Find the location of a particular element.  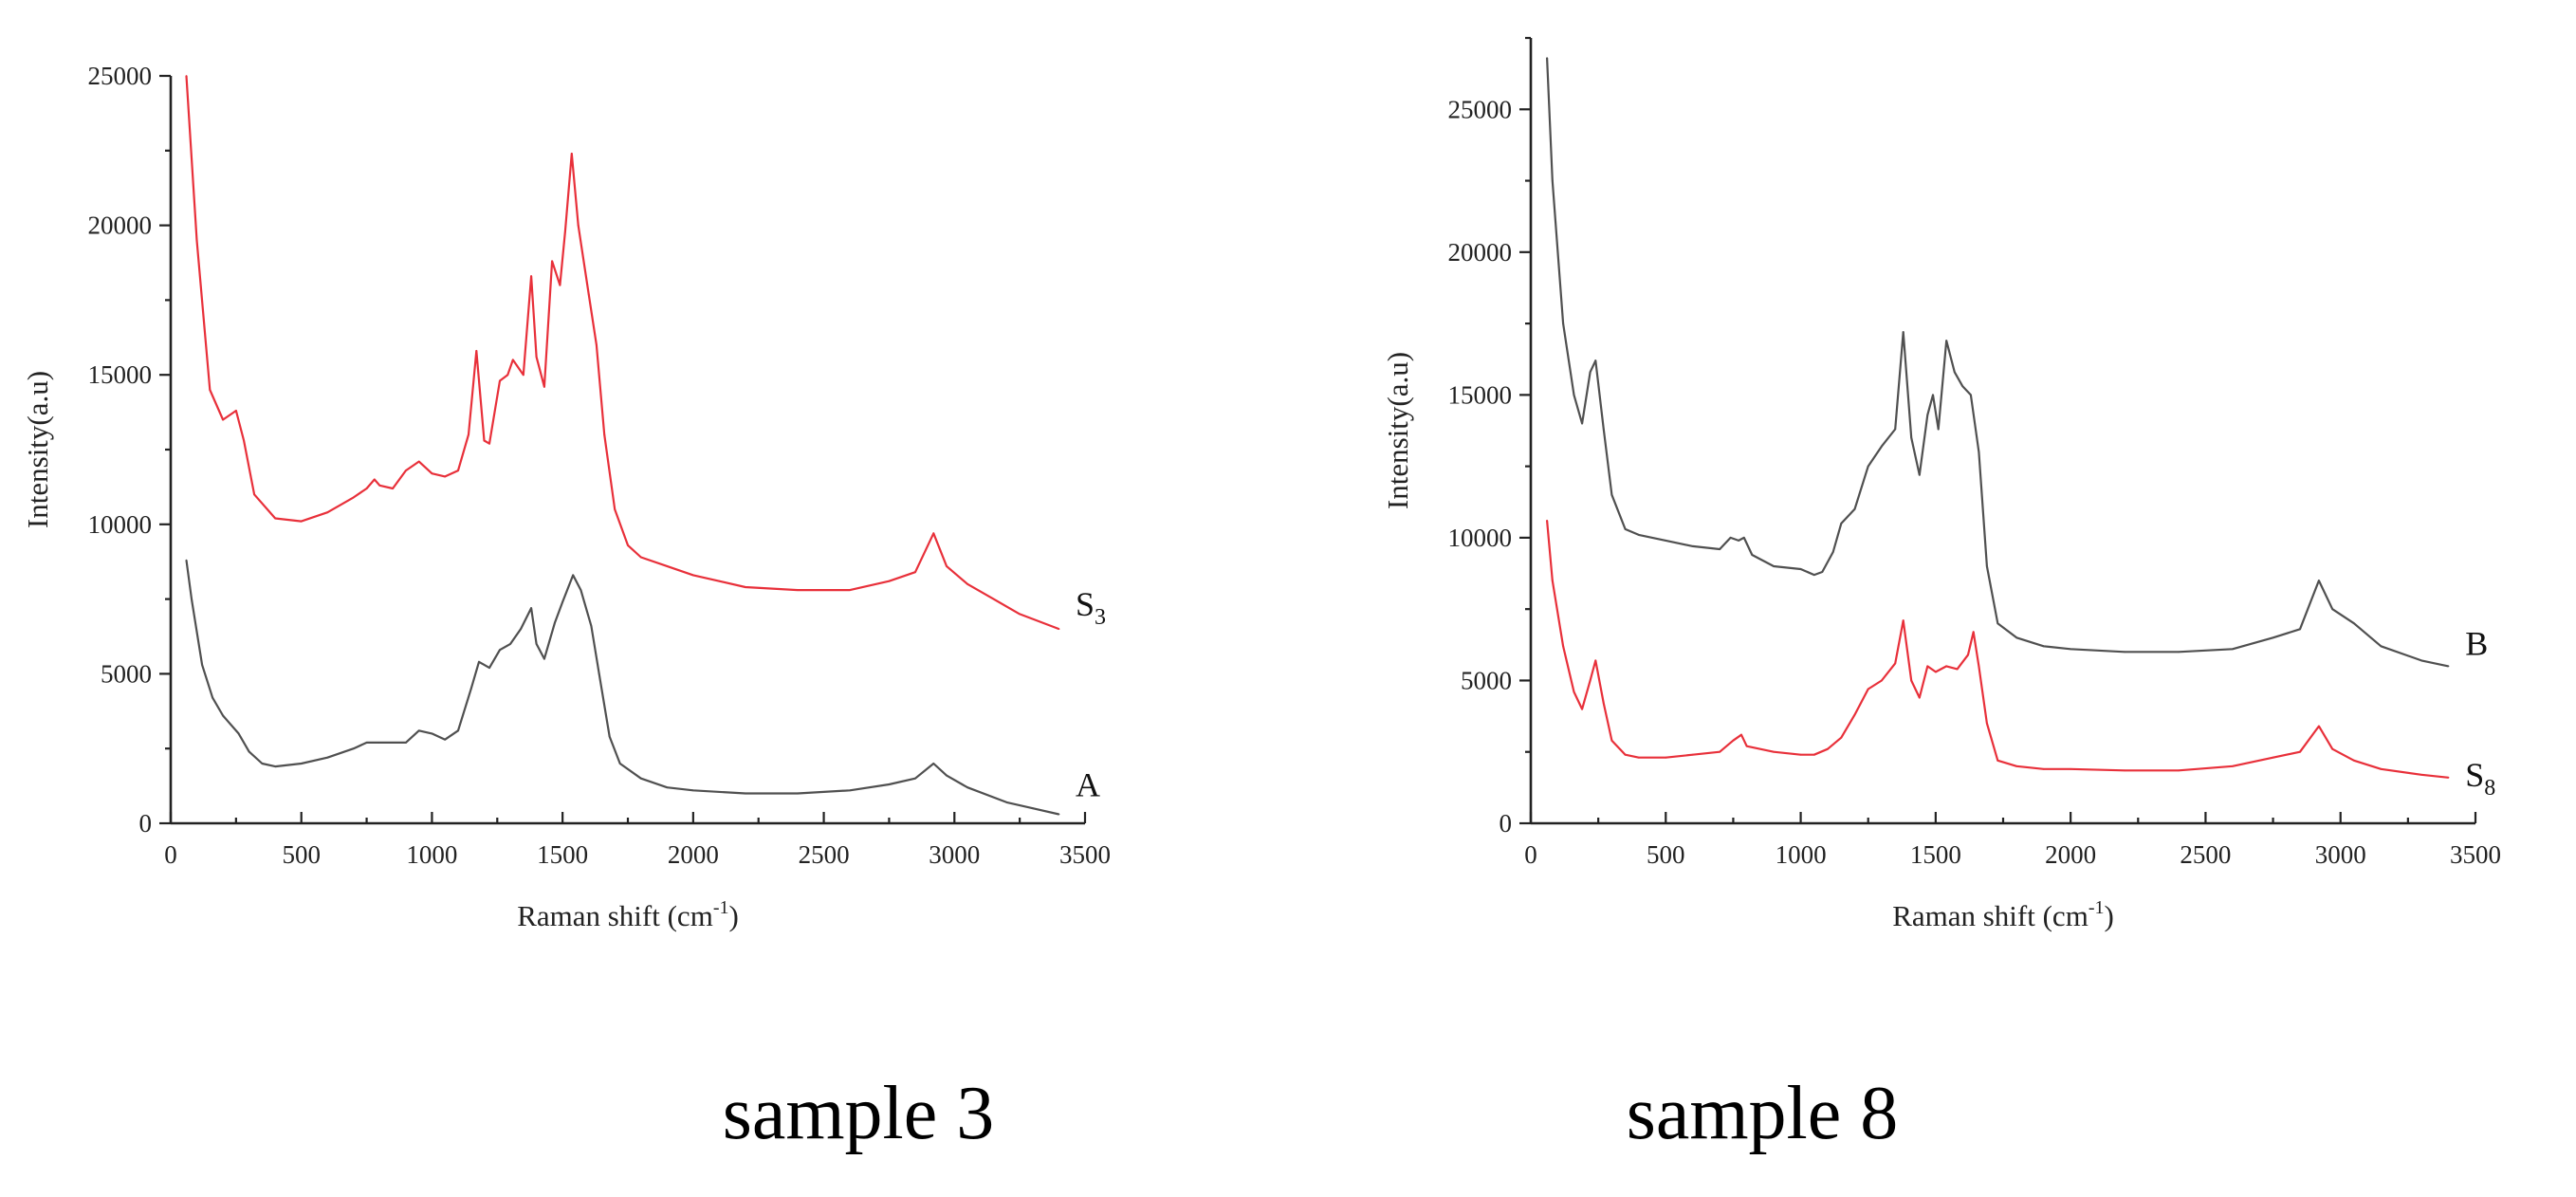

x-tick-label: 1500 is located at coordinates (562, 855).